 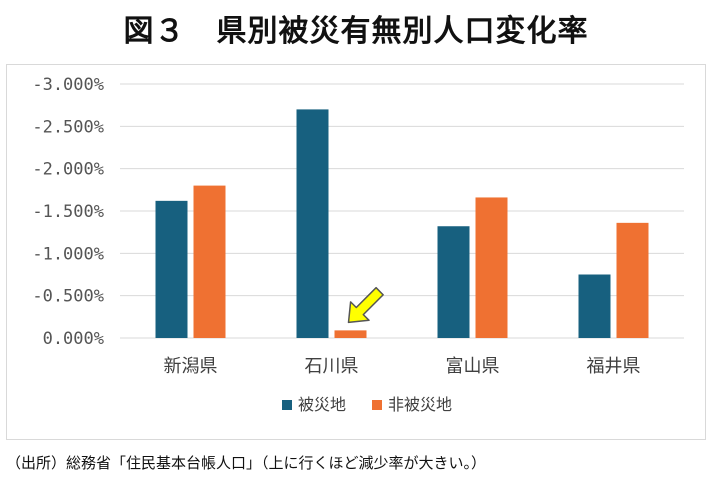 I want to click on x-axis-categories: 新潟県 石川県 富山県 福井県, so click(x=402, y=366).